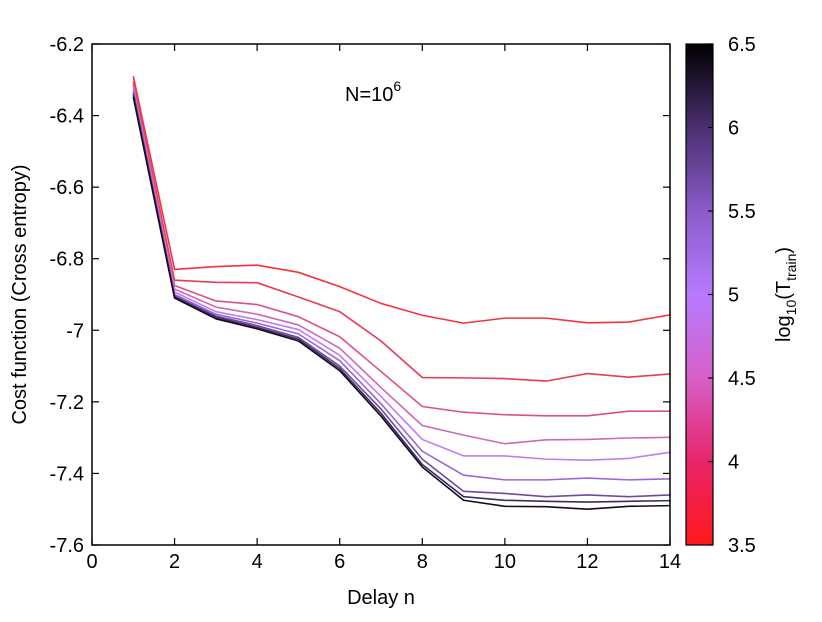 Image resolution: width=822 pixels, height=622 pixels. I want to click on x-tick-label-5: 10, so click(505, 562).